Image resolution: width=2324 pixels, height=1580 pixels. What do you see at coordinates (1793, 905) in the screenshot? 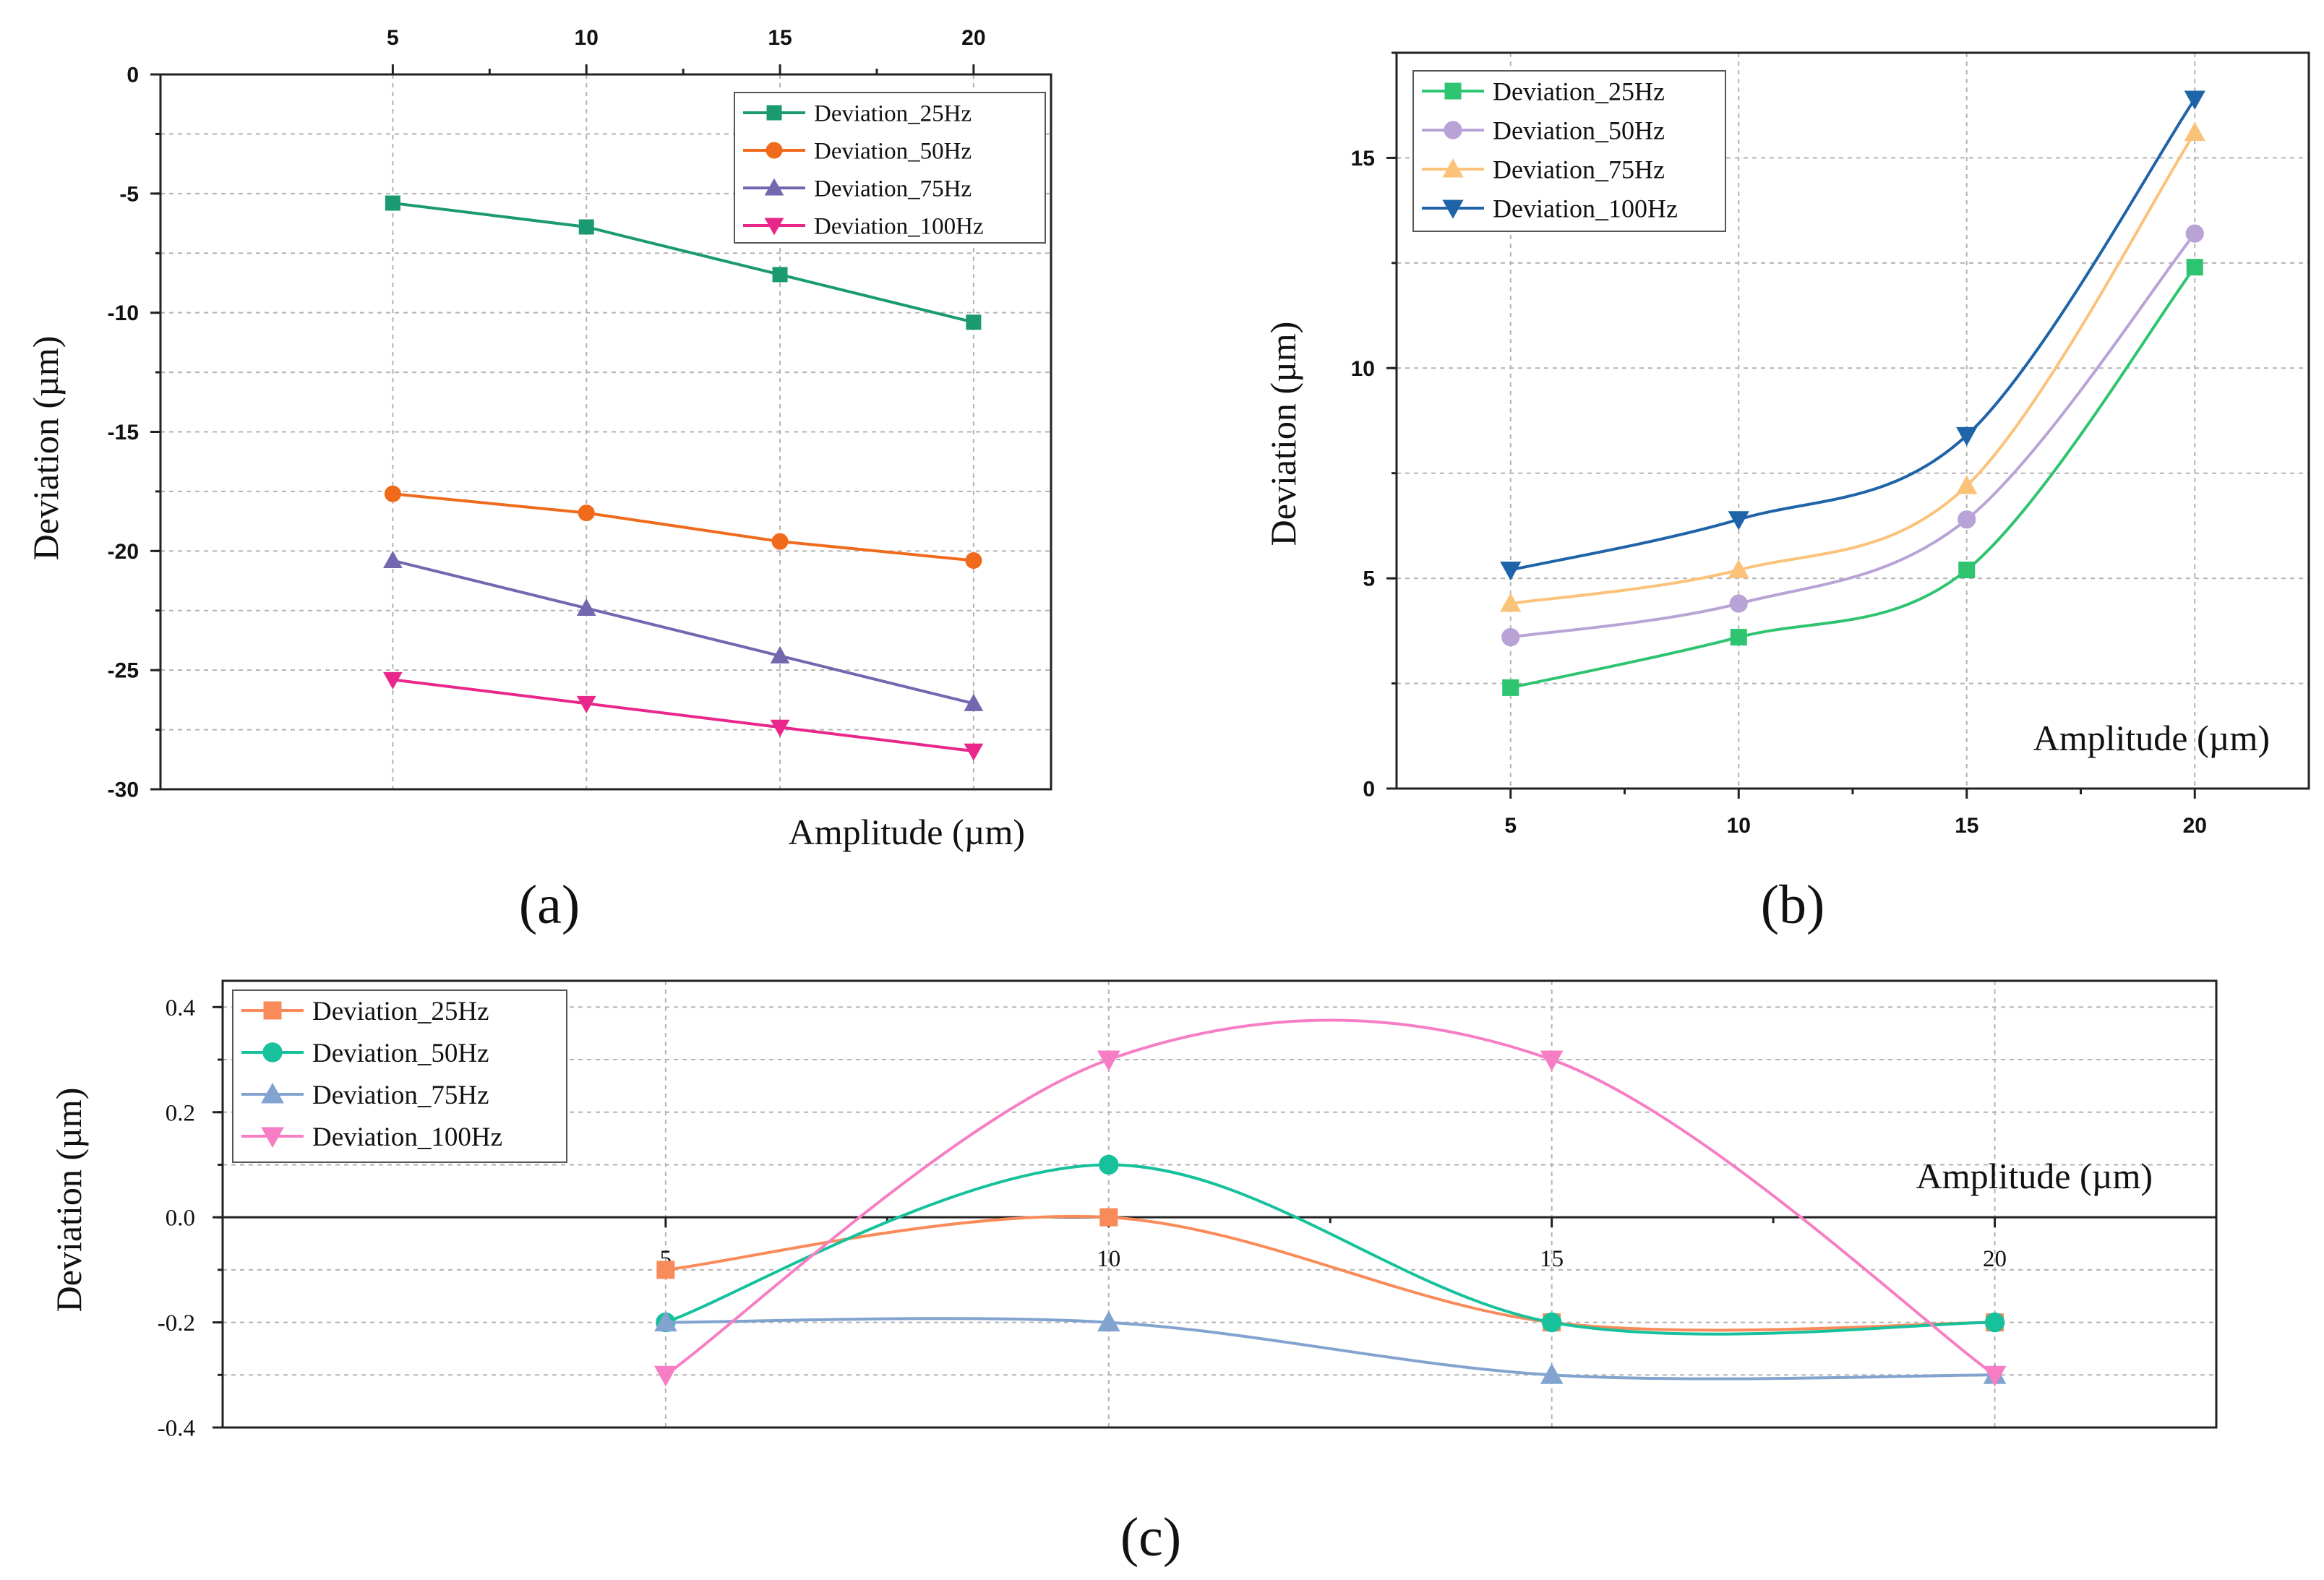
I see `panel-caption: (b)` at bounding box center [1793, 905].